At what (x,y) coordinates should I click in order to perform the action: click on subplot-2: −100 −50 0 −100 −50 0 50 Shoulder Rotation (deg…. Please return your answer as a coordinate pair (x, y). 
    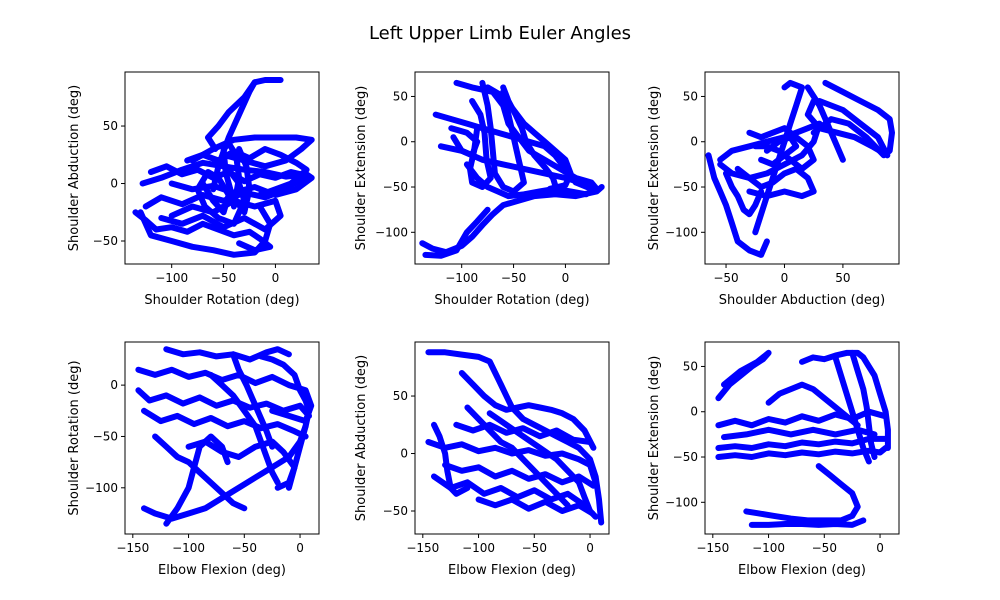
    Looking at the image, I should click on (482, 189).